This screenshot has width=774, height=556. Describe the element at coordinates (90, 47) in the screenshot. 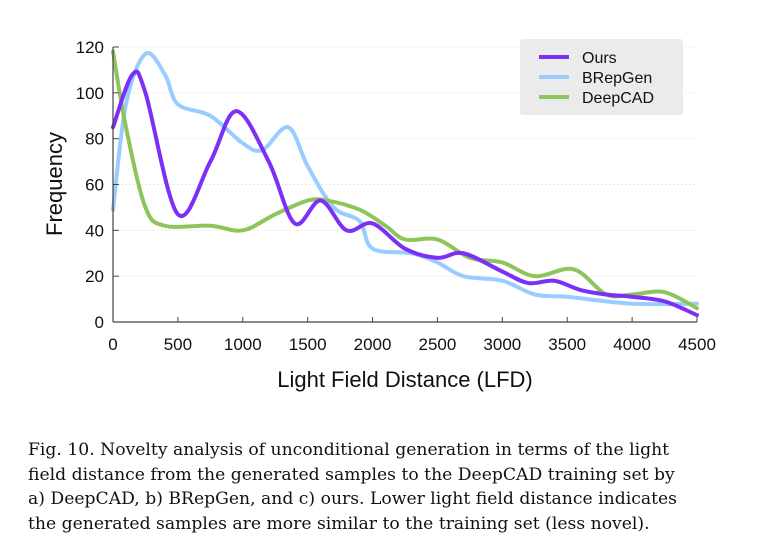

I see `y-tick-label: 120` at that location.